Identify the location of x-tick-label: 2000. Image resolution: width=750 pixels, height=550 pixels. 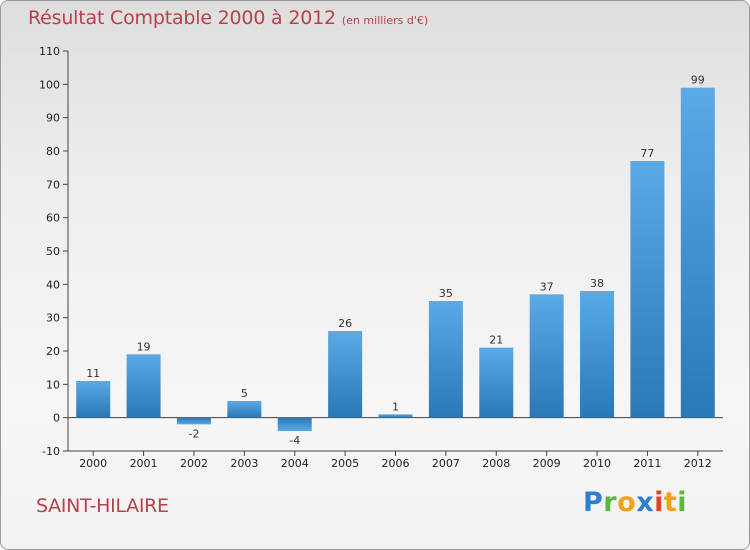
(93, 463).